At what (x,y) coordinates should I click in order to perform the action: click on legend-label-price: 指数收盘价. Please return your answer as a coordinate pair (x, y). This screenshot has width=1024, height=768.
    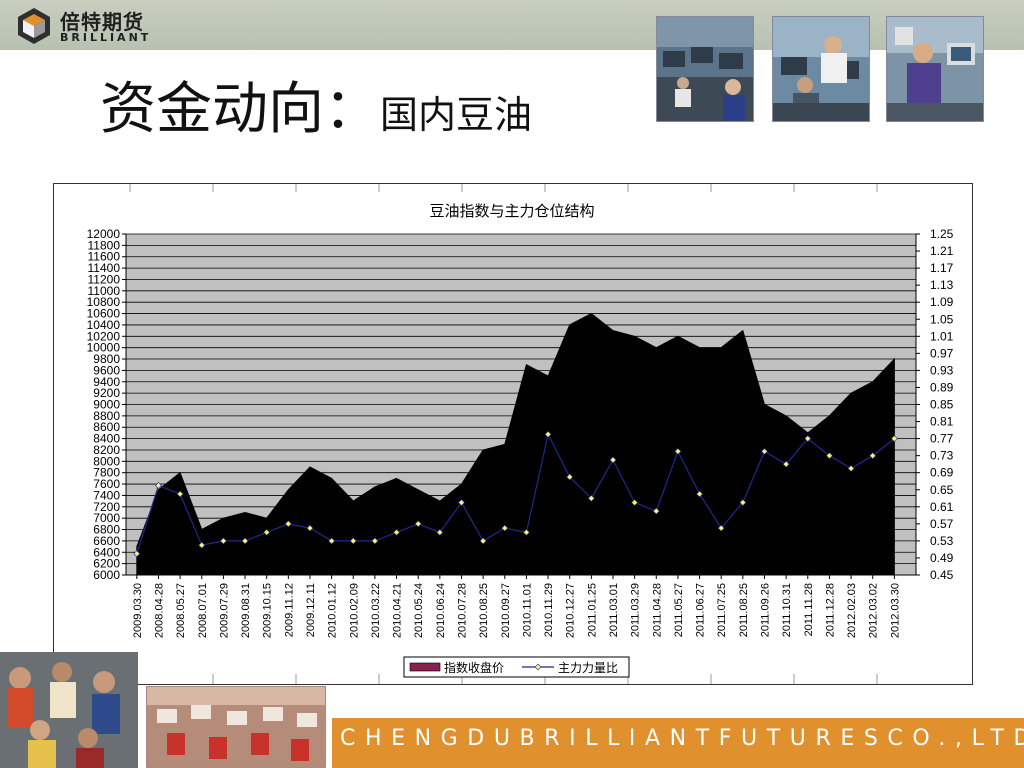
    Looking at the image, I should click on (474, 667).